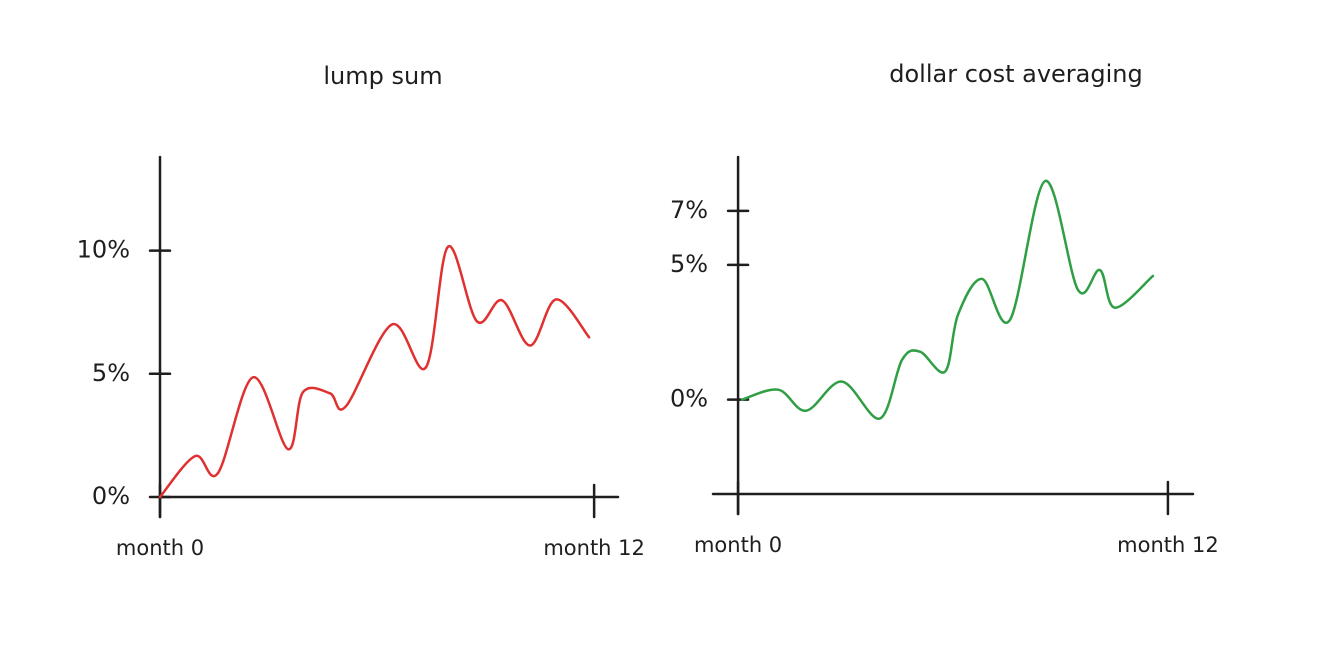  I want to click on chart-title: lump sum, so click(382, 76).